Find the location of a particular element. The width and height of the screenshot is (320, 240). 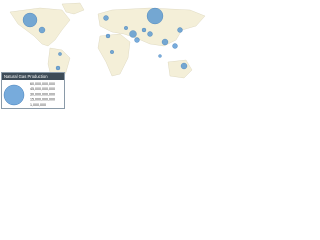

legend-label: 30,000,000,000 is located at coordinates (42, 94).